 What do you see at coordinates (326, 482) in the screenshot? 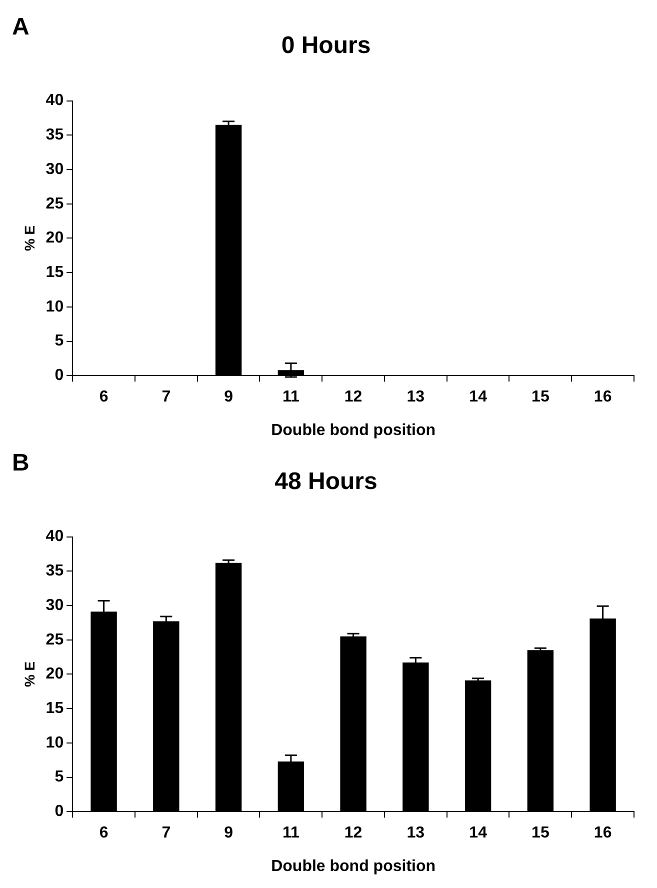
I see `chart-title: 48 Hours` at bounding box center [326, 482].